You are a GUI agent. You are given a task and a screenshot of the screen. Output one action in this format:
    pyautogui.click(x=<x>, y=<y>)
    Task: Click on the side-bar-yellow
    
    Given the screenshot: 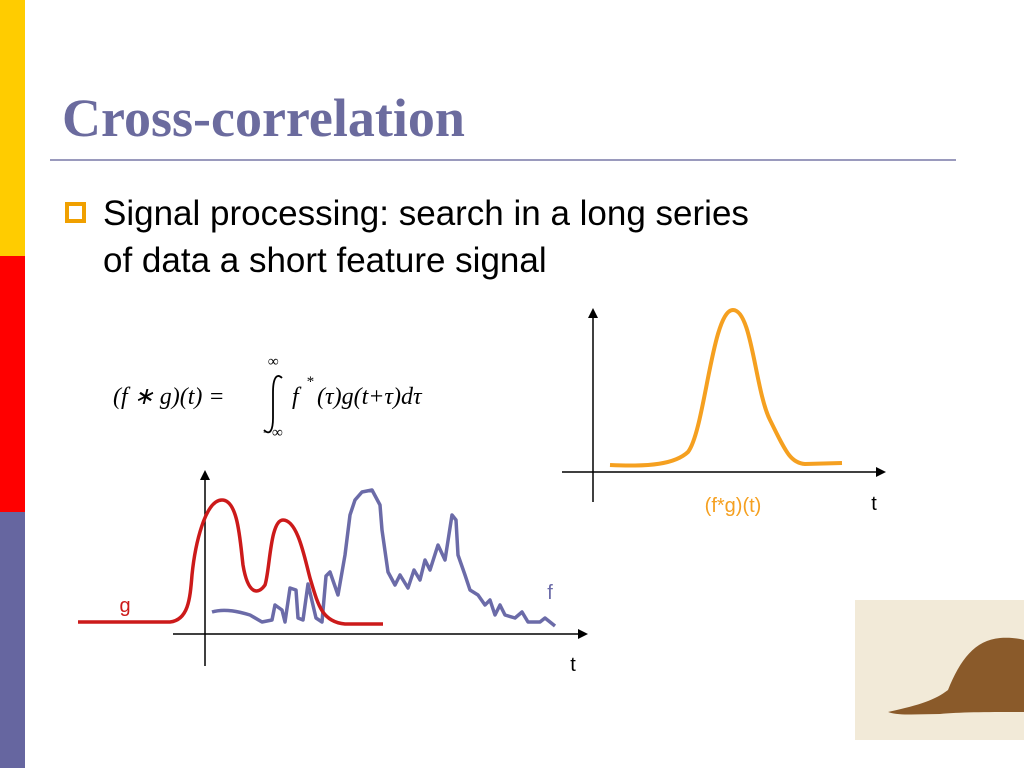 What is the action you would take?
    pyautogui.click(x=12, y=128)
    